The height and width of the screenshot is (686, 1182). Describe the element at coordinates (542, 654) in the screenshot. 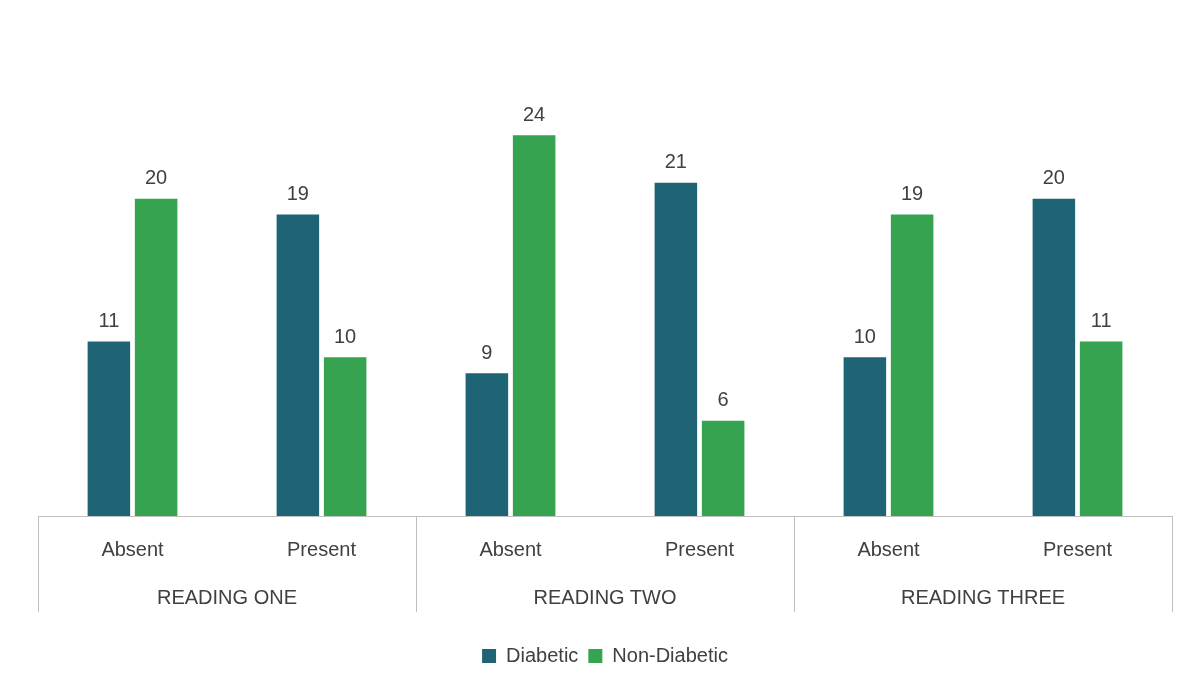

I see `legend-label: Diabetic` at that location.